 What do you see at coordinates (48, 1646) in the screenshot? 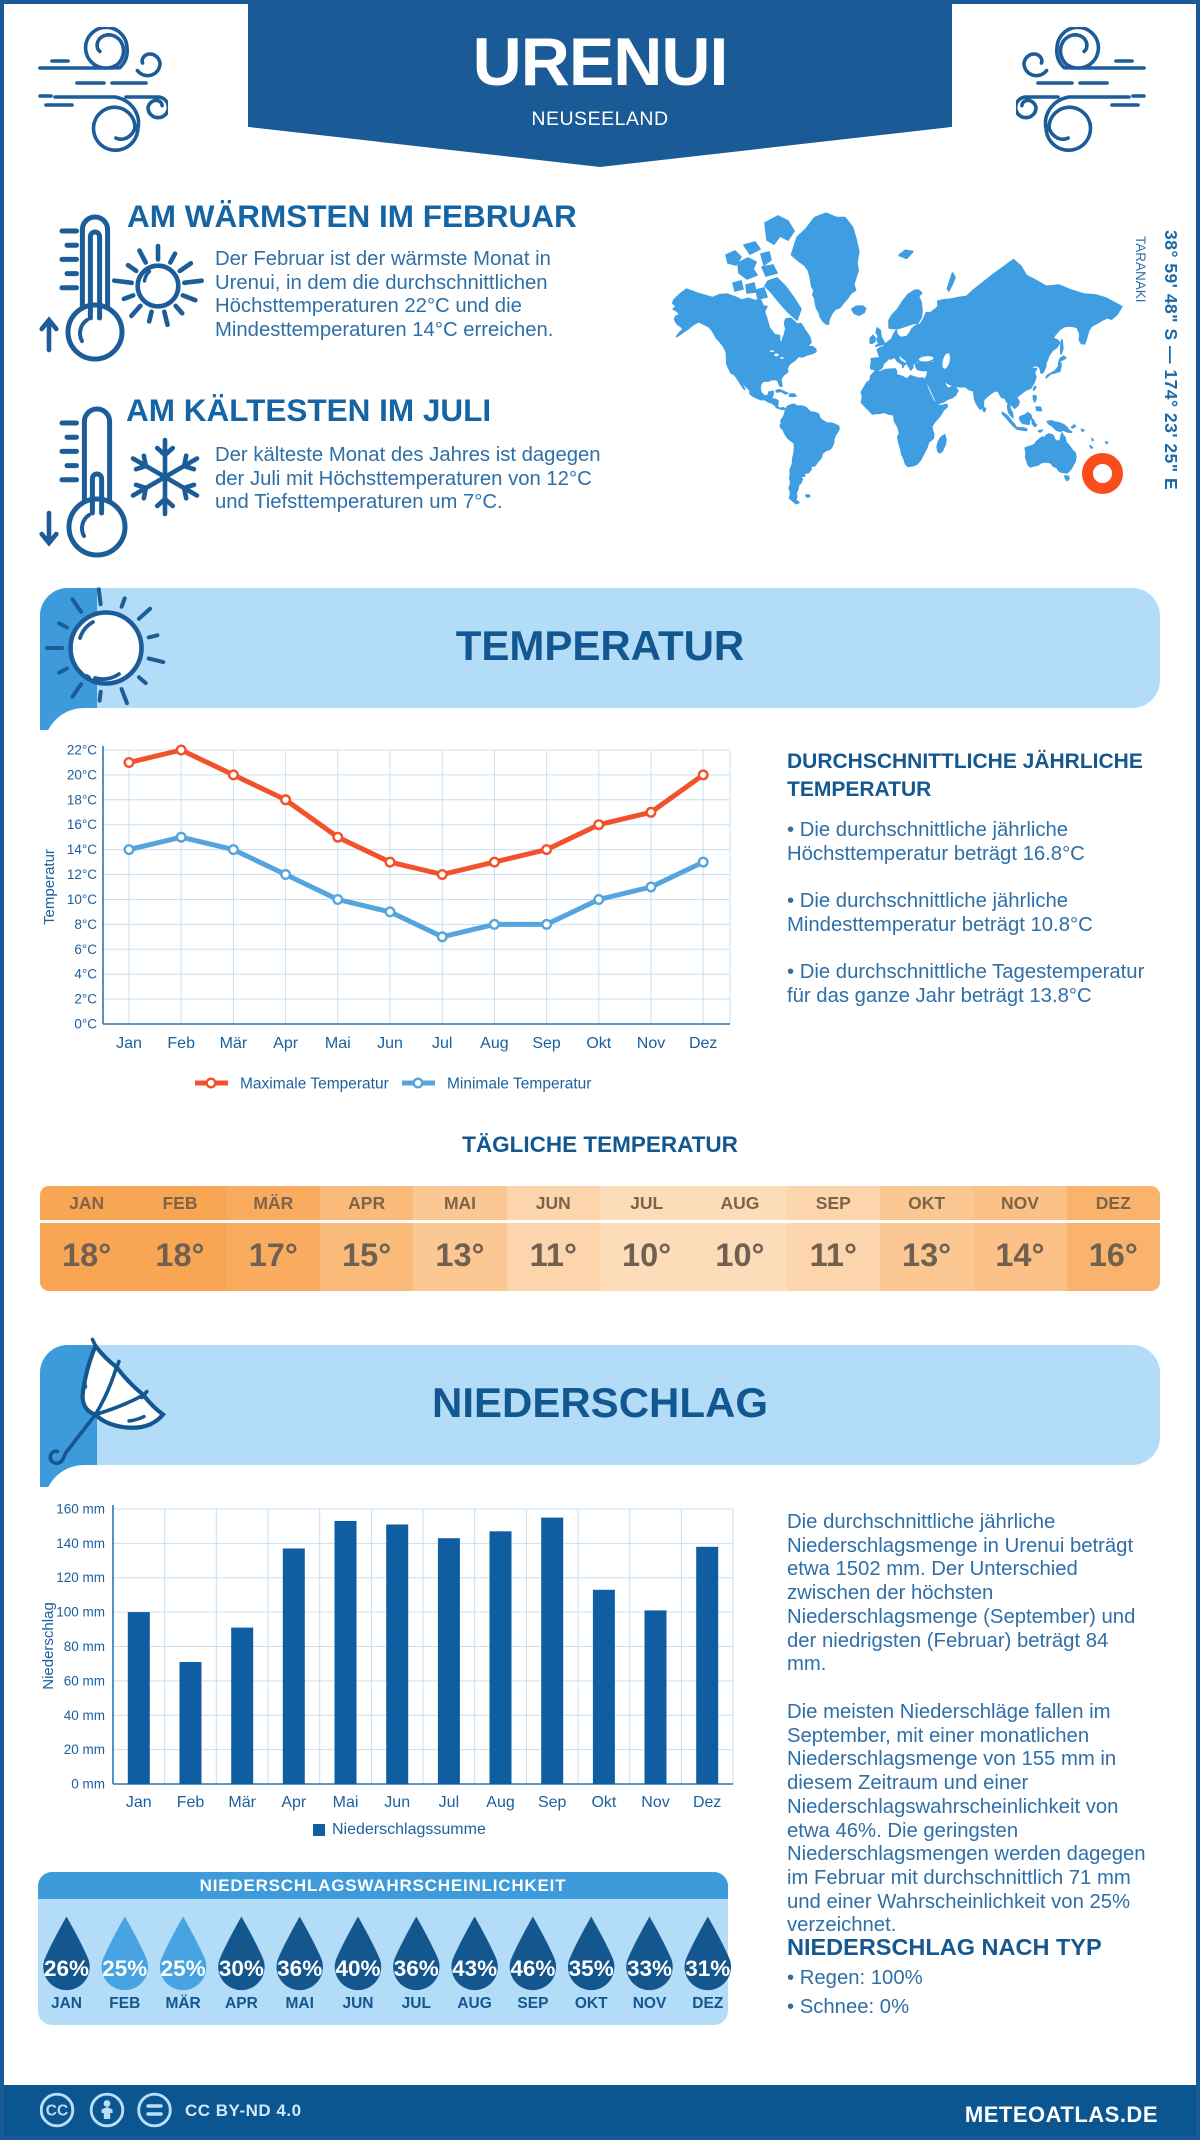
I see `svg-text: Niederschlag` at bounding box center [48, 1646].